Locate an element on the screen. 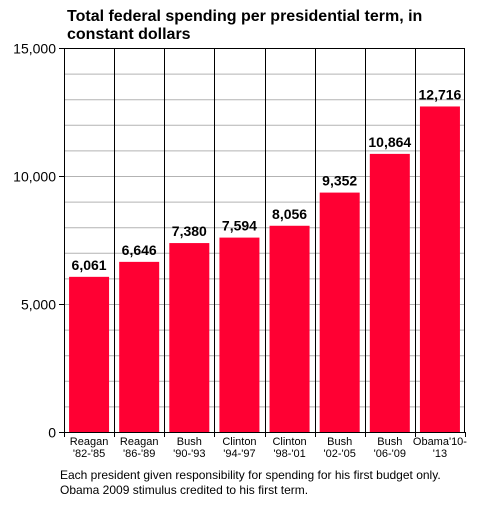 Image resolution: width=477 pixels, height=517 pixels. data-label-7: 12,716 is located at coordinates (440, 94).